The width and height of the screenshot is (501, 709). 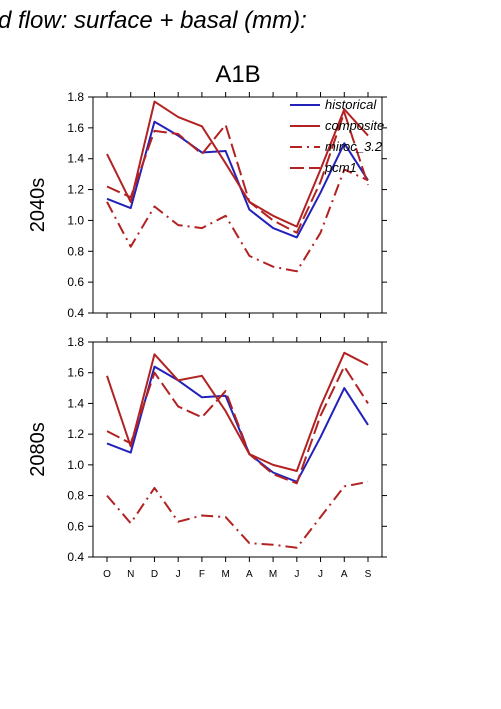 What do you see at coordinates (354, 146) in the screenshot?
I see `legend-label-miroc_3.2: miroc_3.2` at bounding box center [354, 146].